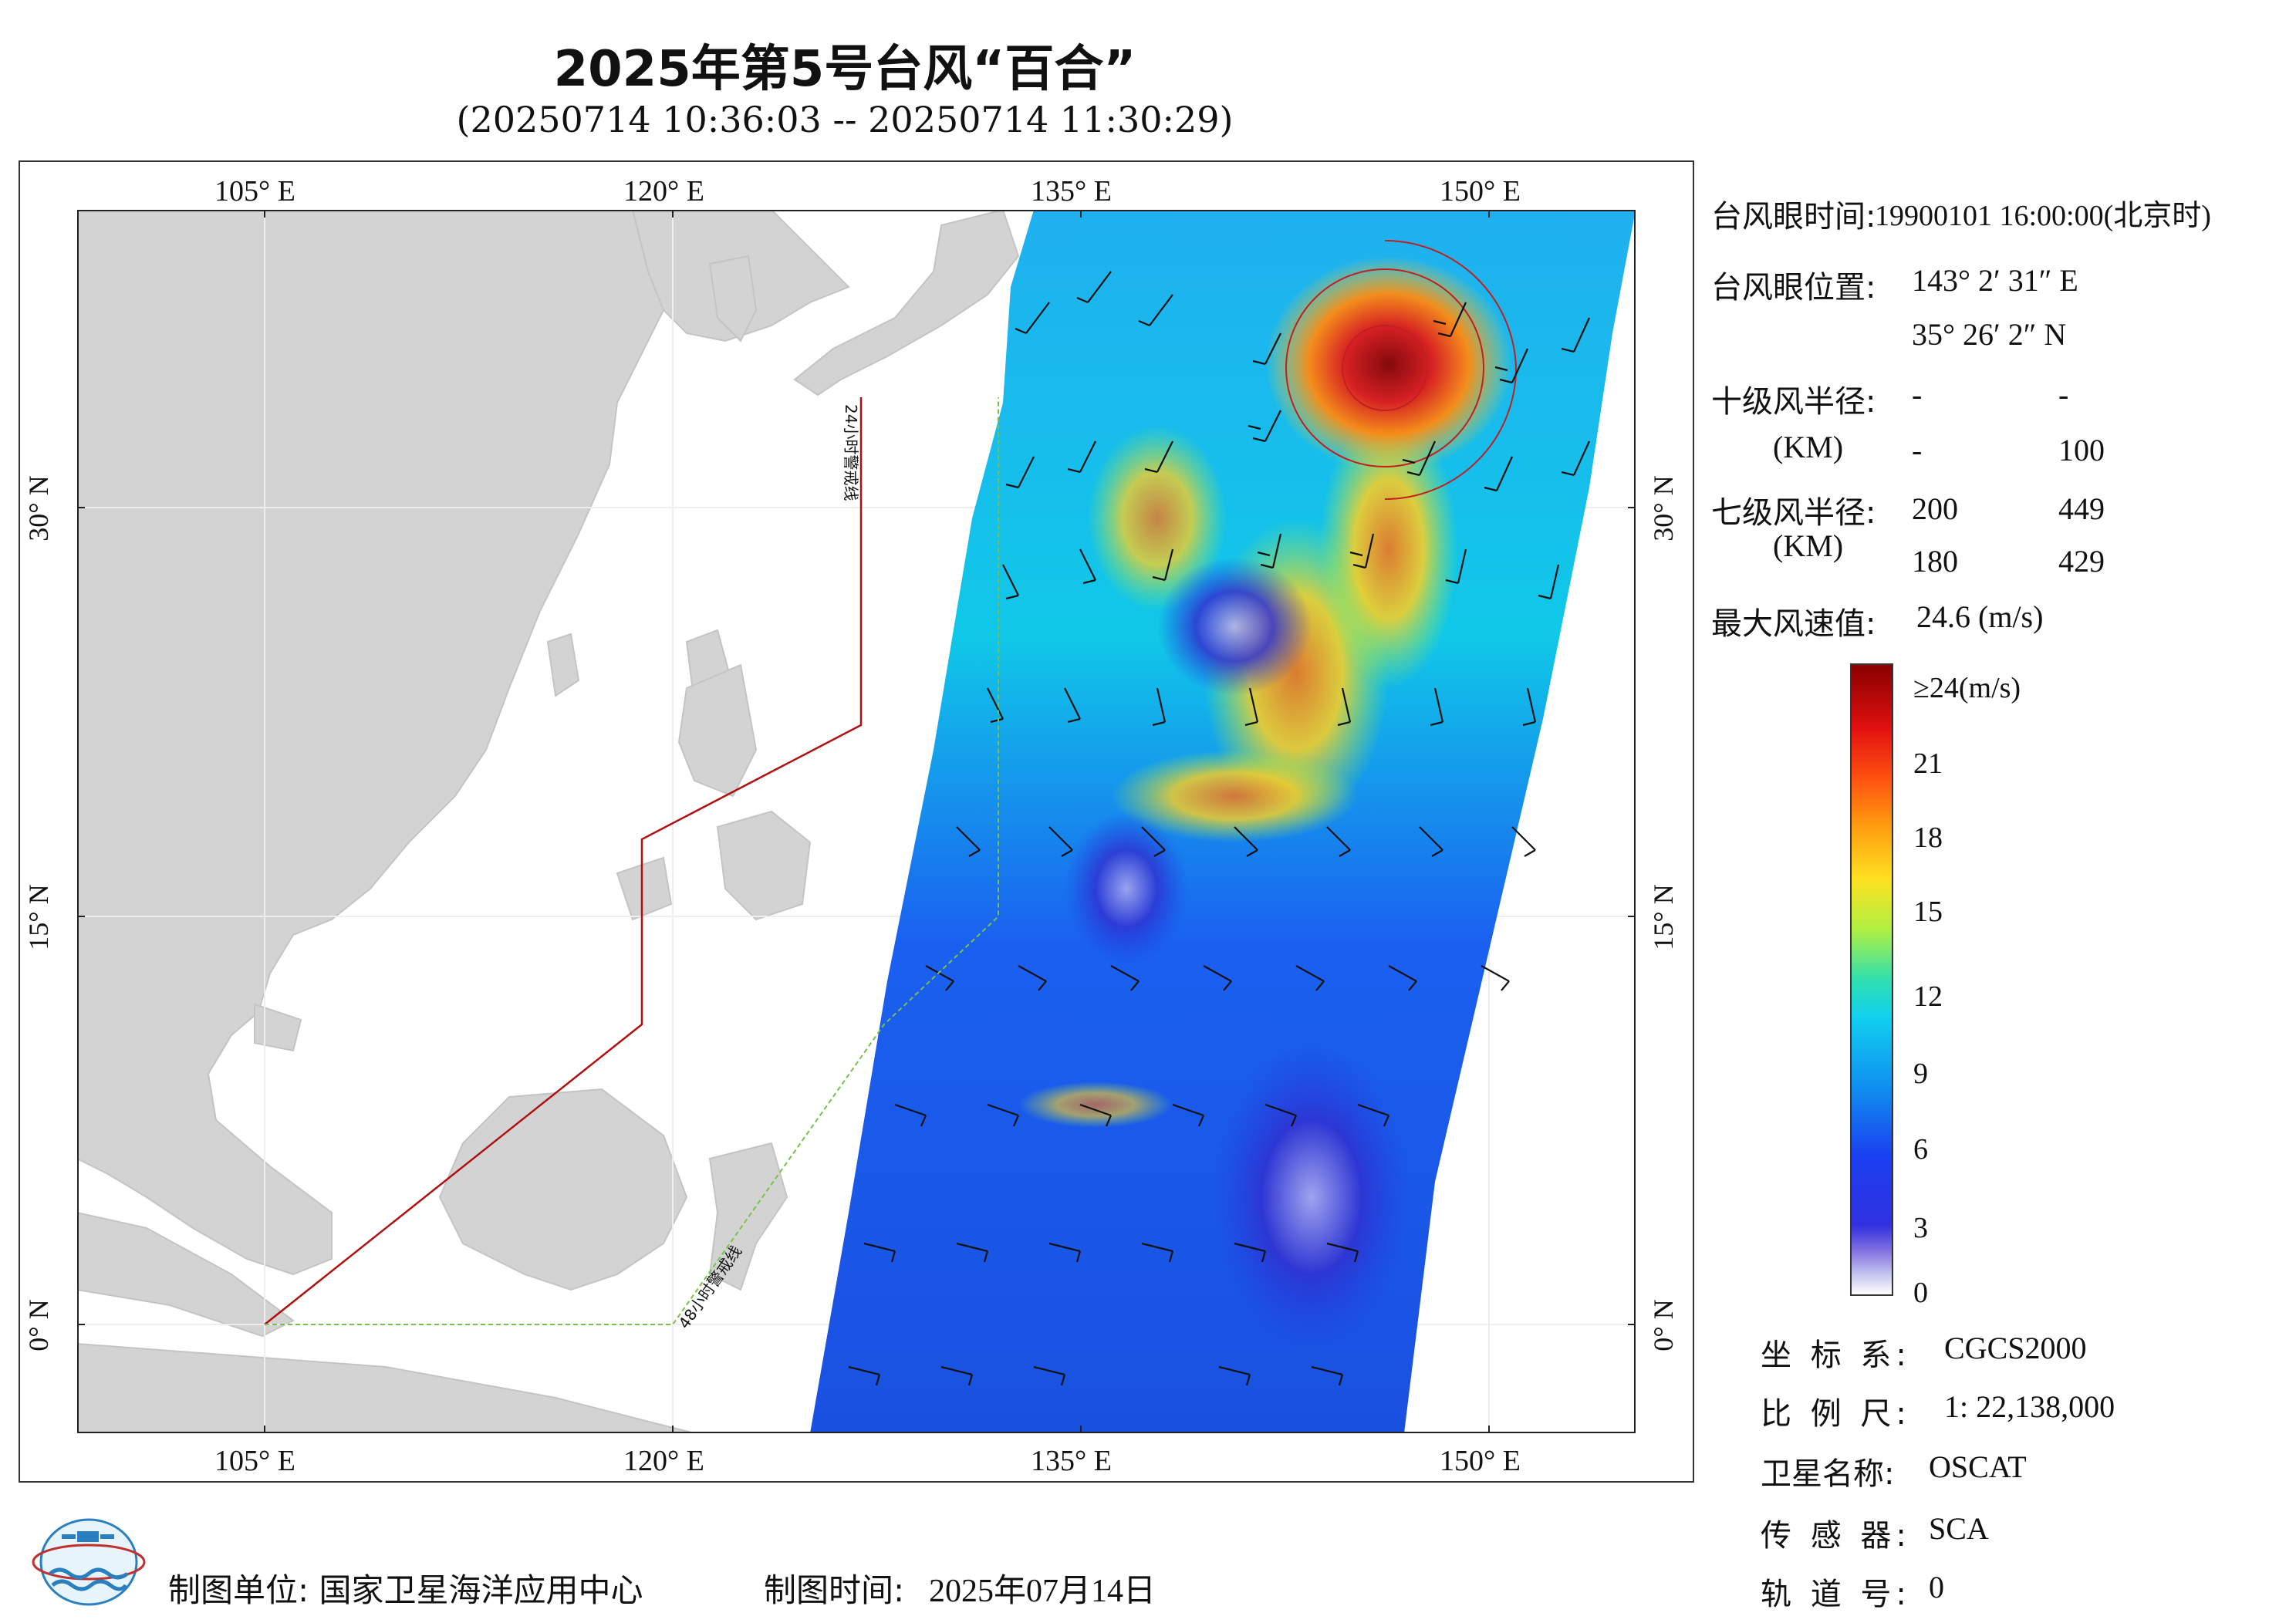 Image resolution: width=2296 pixels, height=1623 pixels. Describe the element at coordinates (405, 1590) in the screenshot. I see `producer-unit: 制图单位: 国家卫星海洋应用中心` at that location.